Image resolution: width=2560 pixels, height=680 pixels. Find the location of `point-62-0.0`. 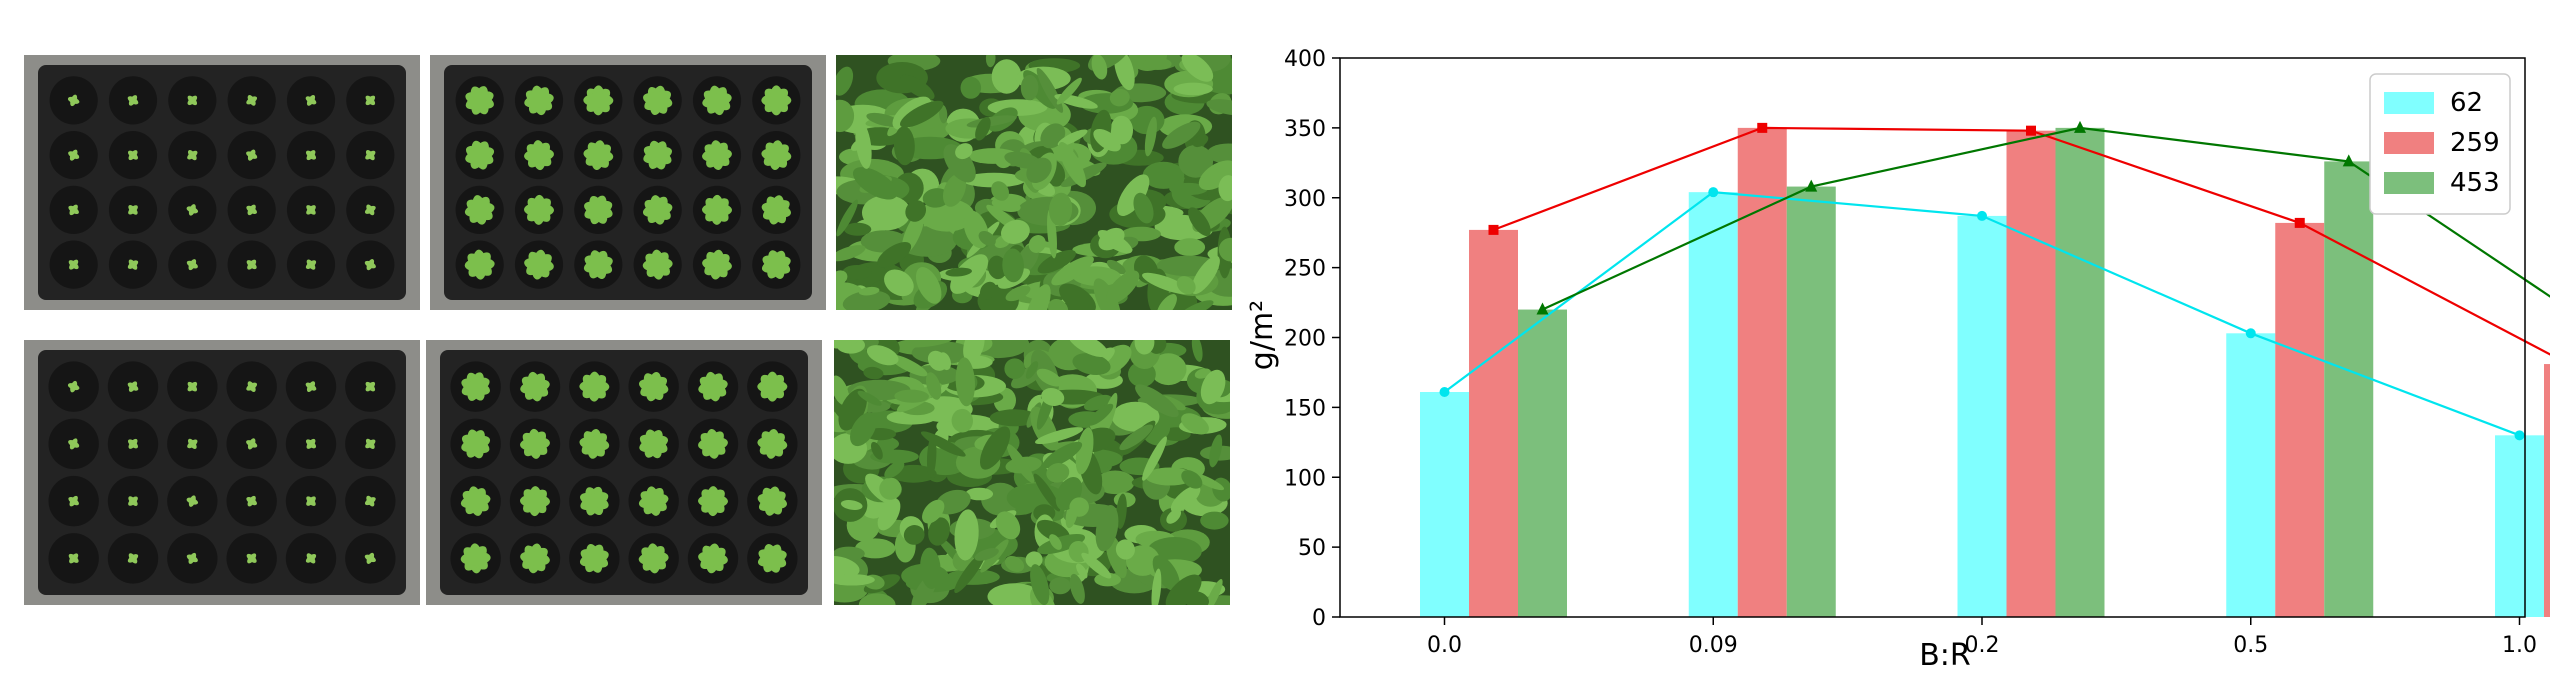

point-62-0.0 is located at coordinates (1444, 392).